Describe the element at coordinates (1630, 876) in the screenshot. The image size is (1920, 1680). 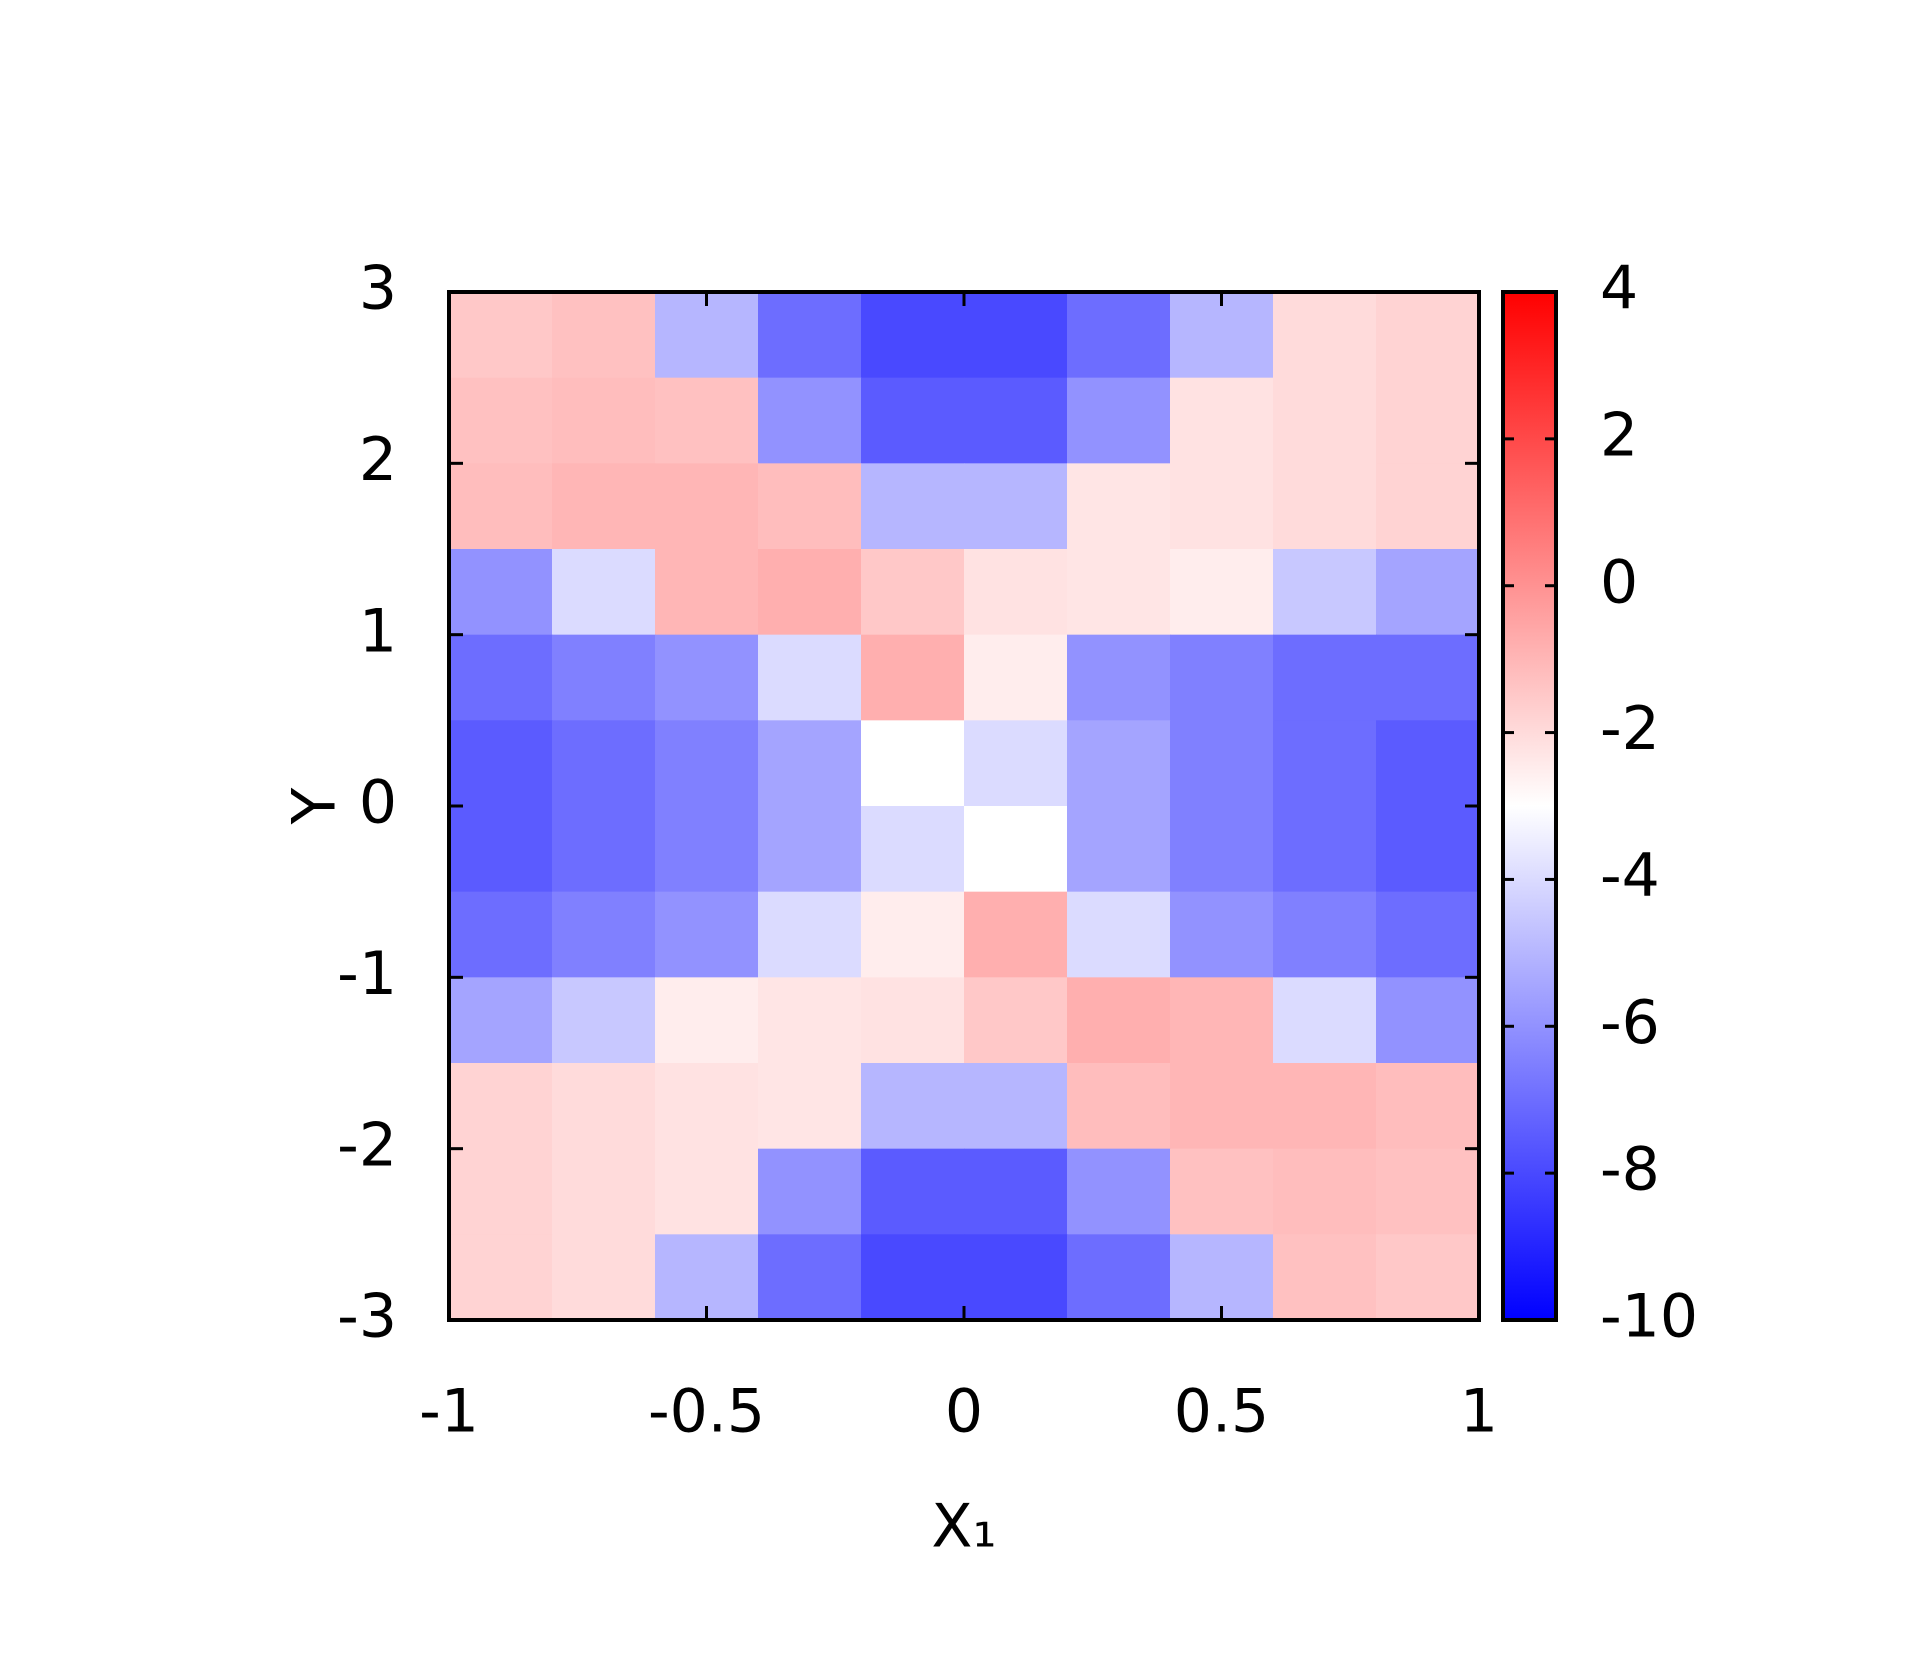
I see `colorbar-tick-label: -4` at that location.